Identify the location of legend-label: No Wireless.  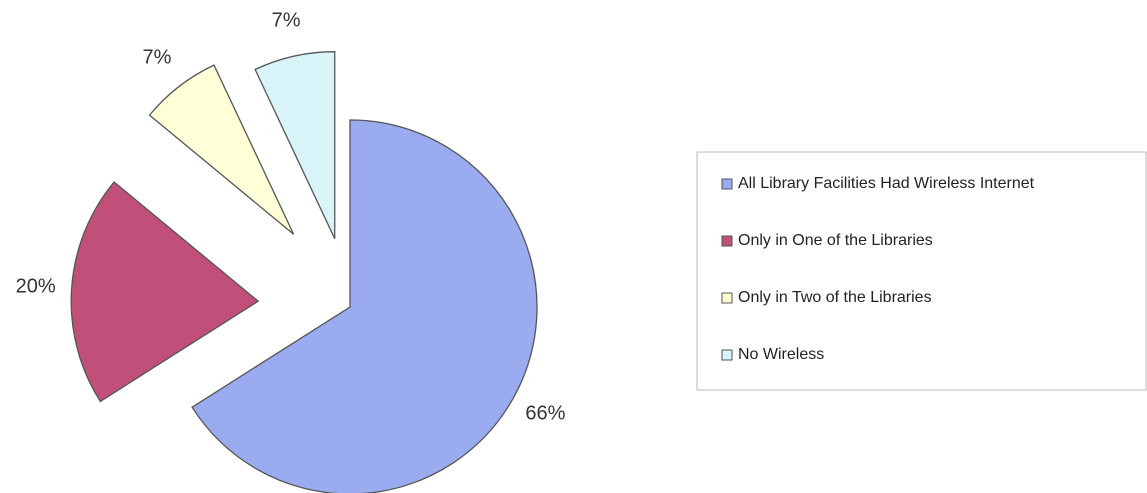
(781, 354).